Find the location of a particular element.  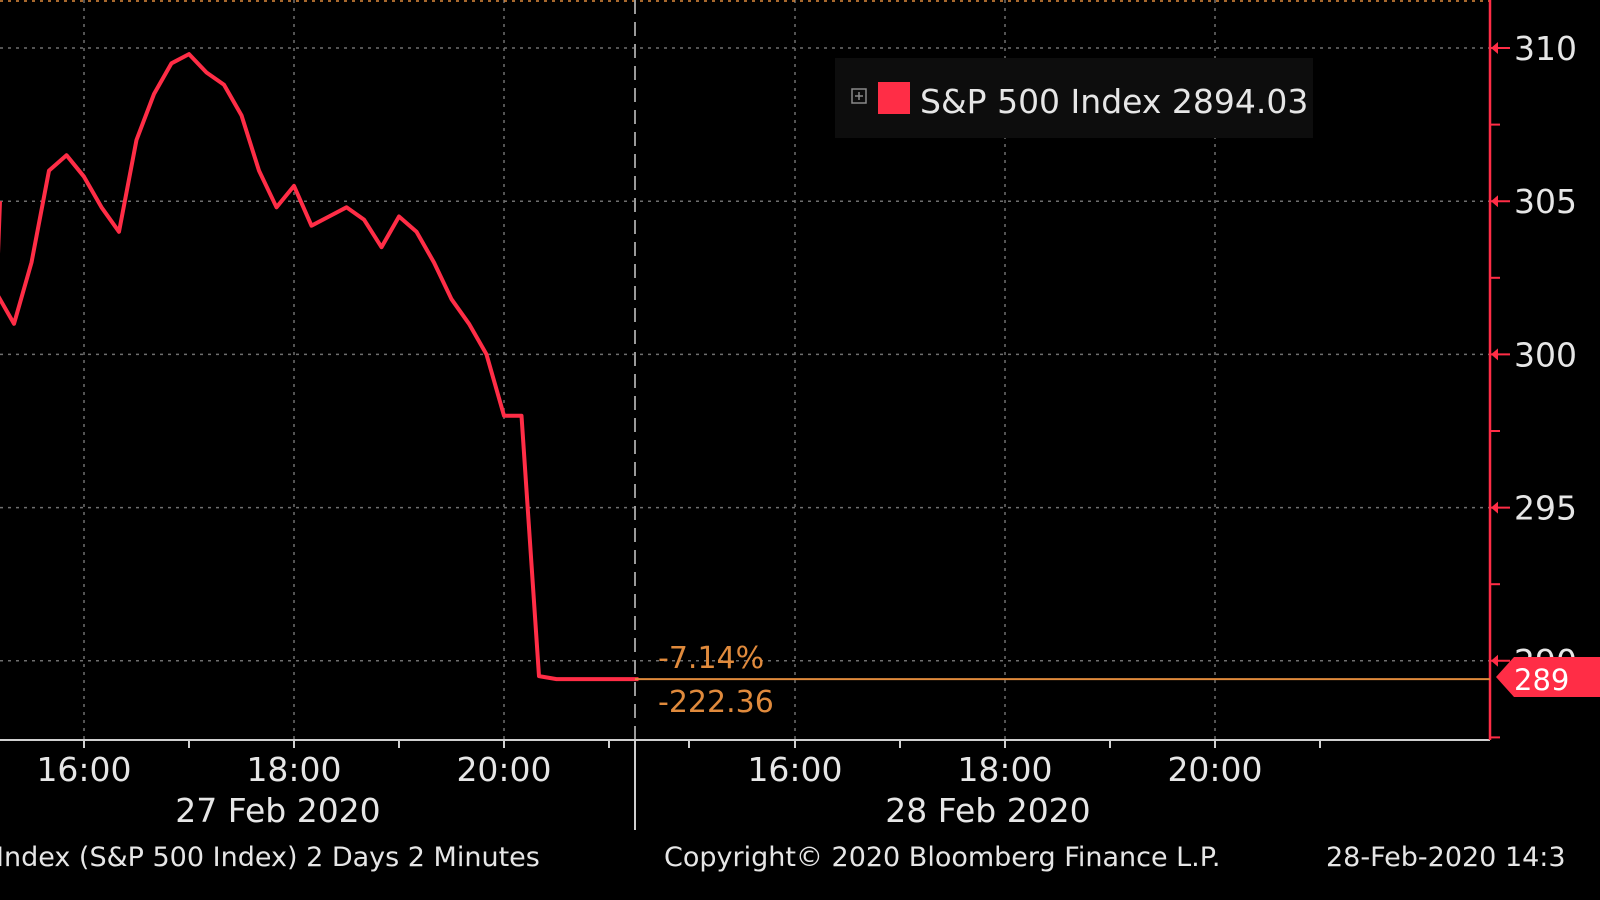

pct-change-label: -7.14% is located at coordinates (711, 658).